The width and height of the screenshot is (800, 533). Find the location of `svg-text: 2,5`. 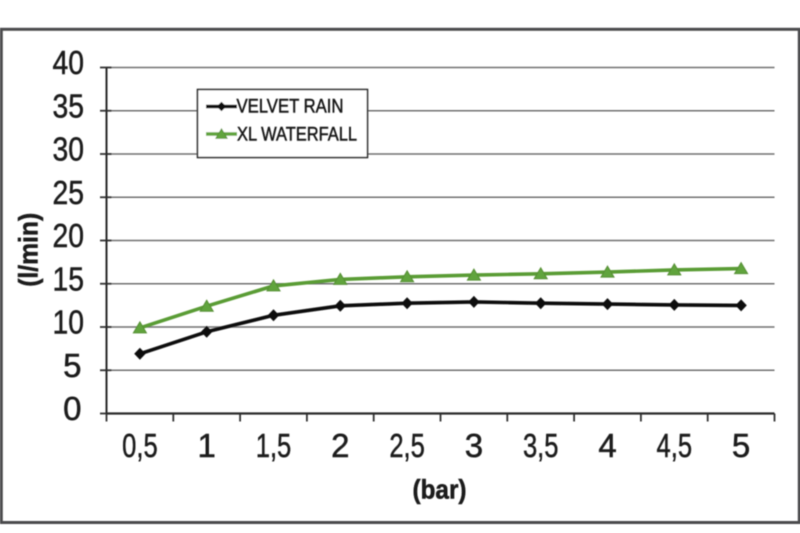

svg-text: 2,5 is located at coordinates (407, 445).